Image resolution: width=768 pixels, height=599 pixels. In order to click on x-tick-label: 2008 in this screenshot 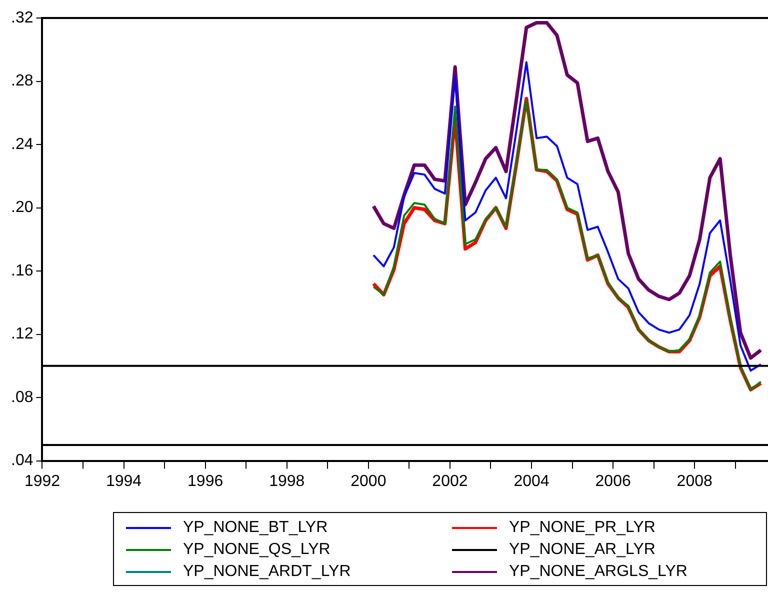, I will do `click(694, 481)`.